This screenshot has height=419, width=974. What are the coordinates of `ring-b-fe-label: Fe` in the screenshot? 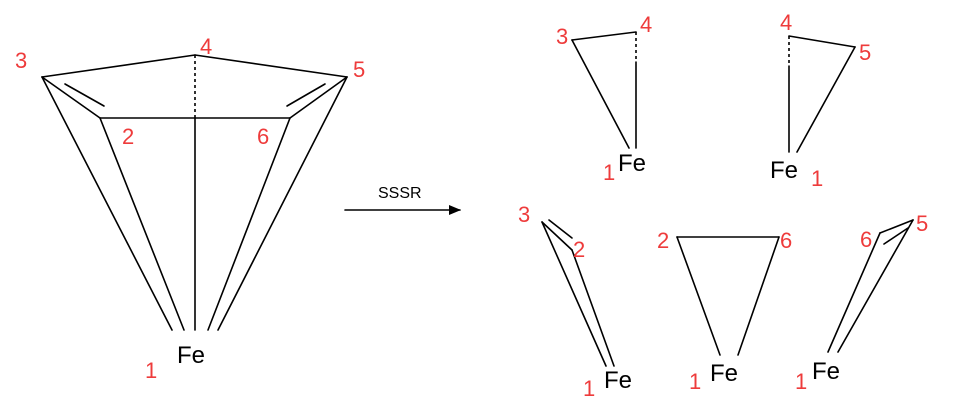 It's located at (784, 170).